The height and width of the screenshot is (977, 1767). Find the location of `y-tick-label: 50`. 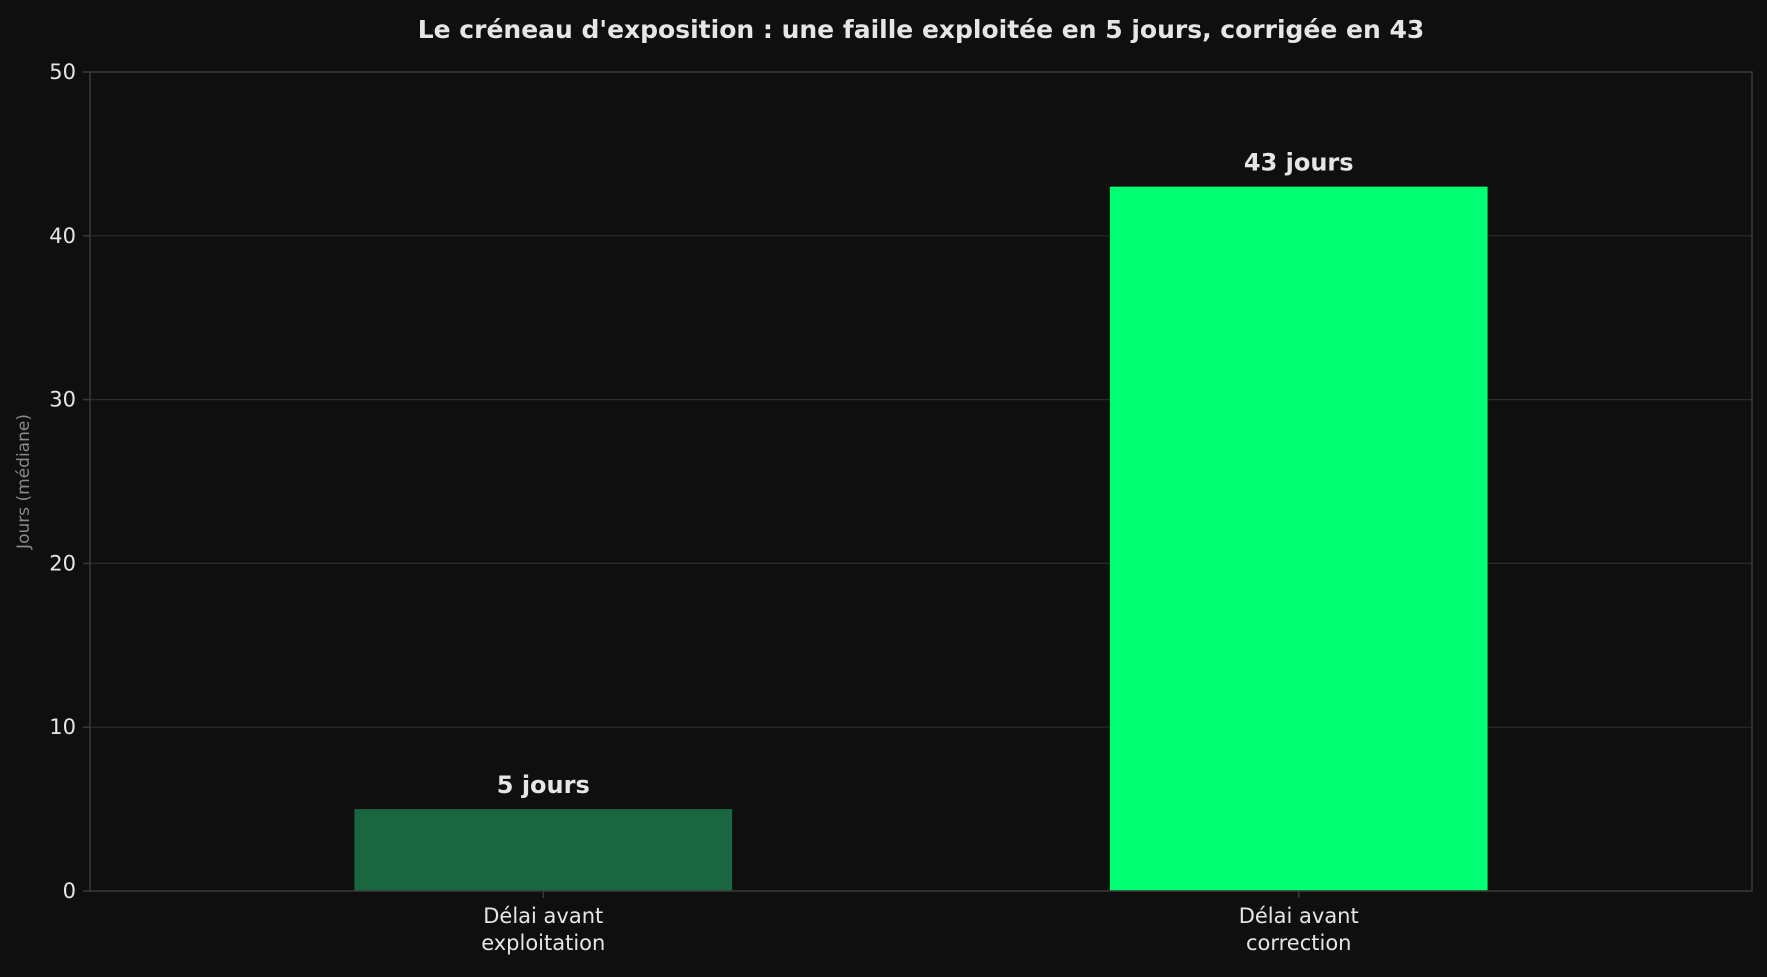

y-tick-label: 50 is located at coordinates (62, 72).